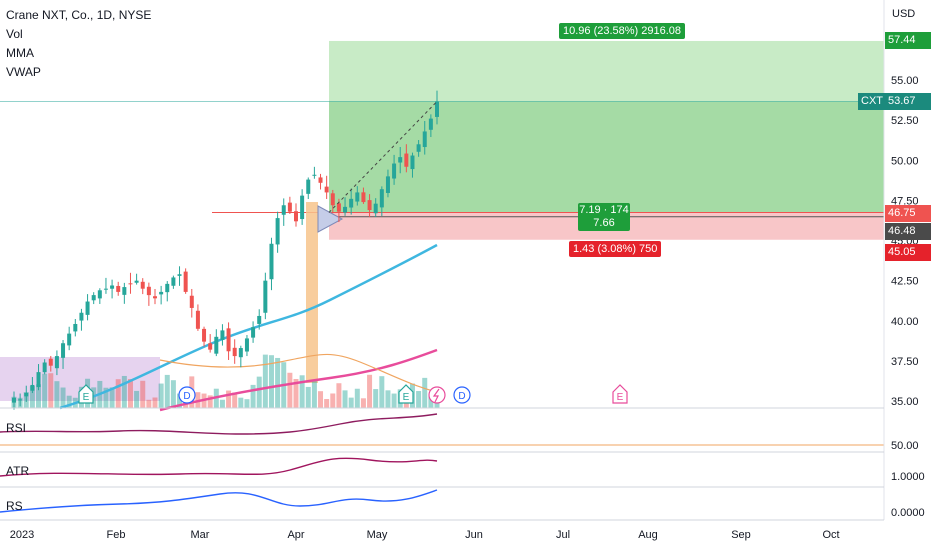 This screenshot has width=932, height=550. Describe the element at coordinates (23, 72) in the screenshot. I see `legend-vwap: VWAP` at that location.